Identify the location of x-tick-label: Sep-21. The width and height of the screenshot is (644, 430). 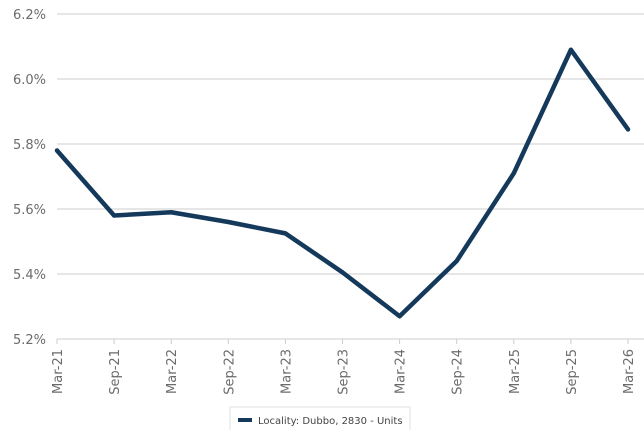
(115, 372).